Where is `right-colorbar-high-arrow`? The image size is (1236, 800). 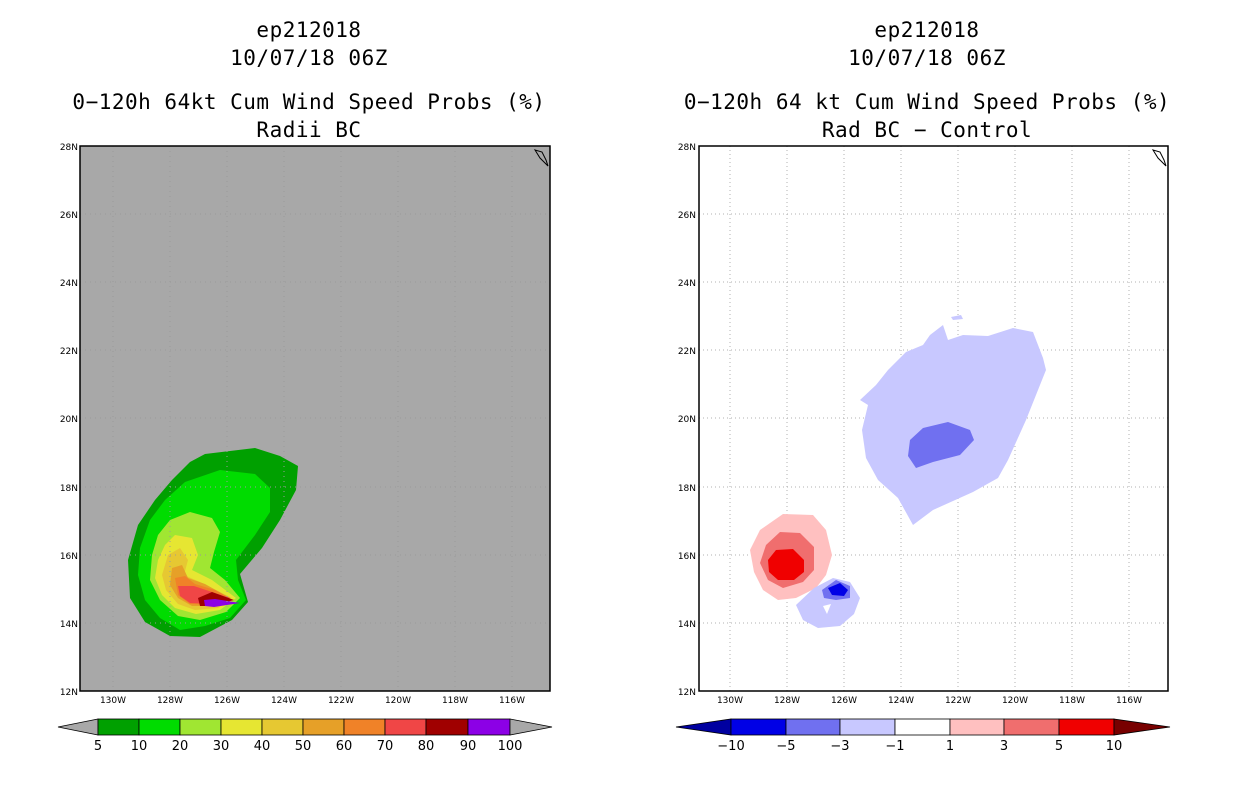 right-colorbar-high-arrow is located at coordinates (1142, 727).